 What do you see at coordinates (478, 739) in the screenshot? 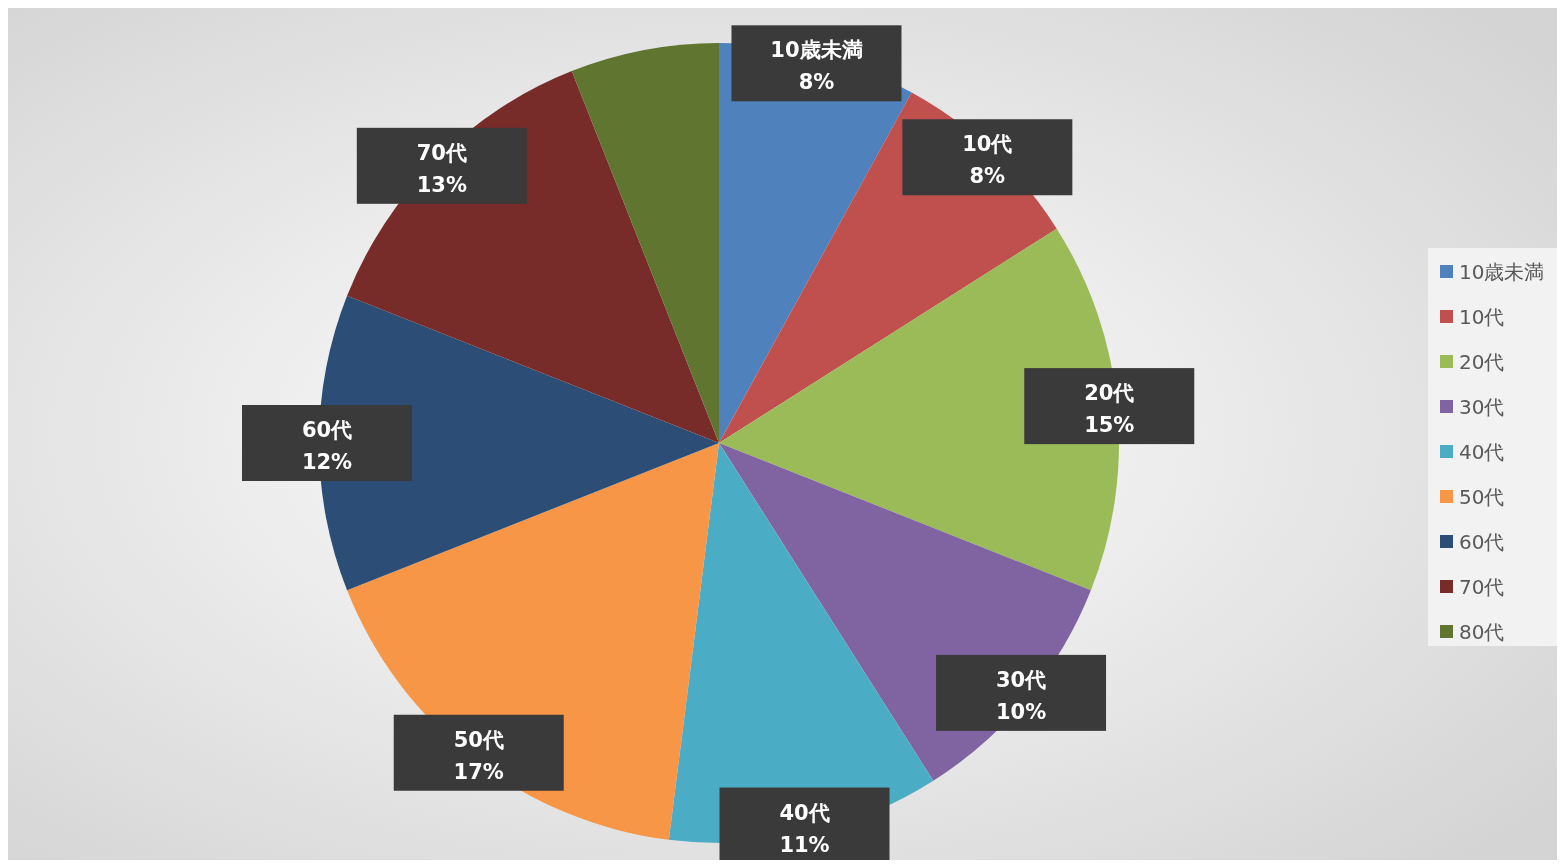
I see `slice-label: 50代` at bounding box center [478, 739].